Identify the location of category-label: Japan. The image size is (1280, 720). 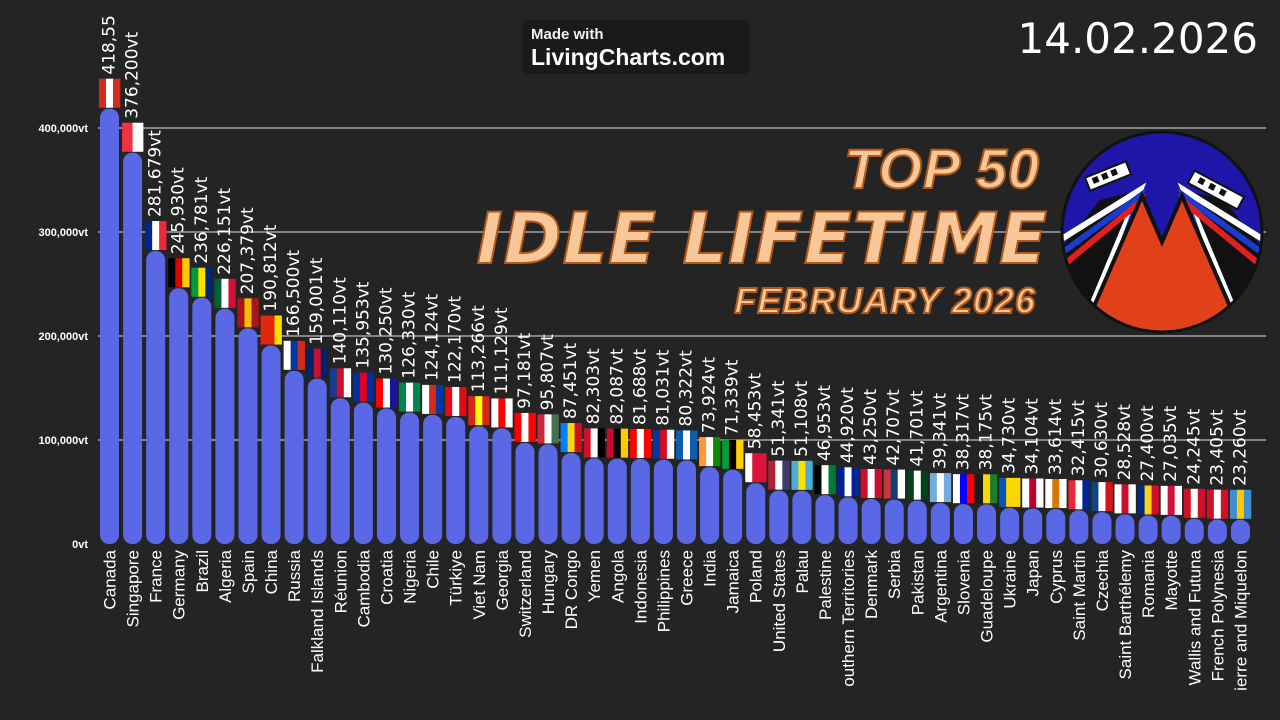
(1033, 573).